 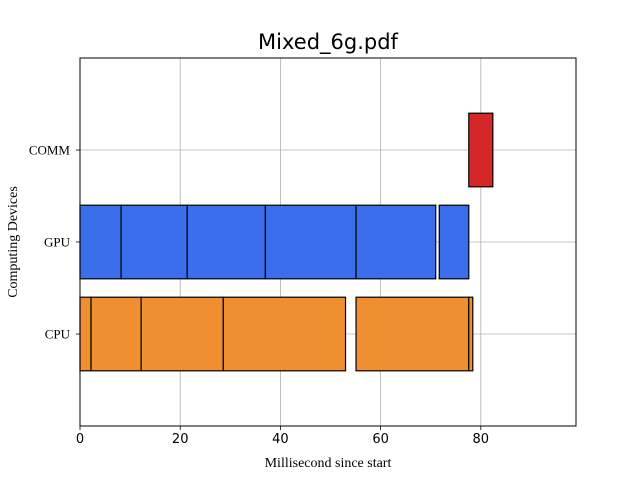 What do you see at coordinates (481, 439) in the screenshot?
I see `x-tick-label: 80` at bounding box center [481, 439].